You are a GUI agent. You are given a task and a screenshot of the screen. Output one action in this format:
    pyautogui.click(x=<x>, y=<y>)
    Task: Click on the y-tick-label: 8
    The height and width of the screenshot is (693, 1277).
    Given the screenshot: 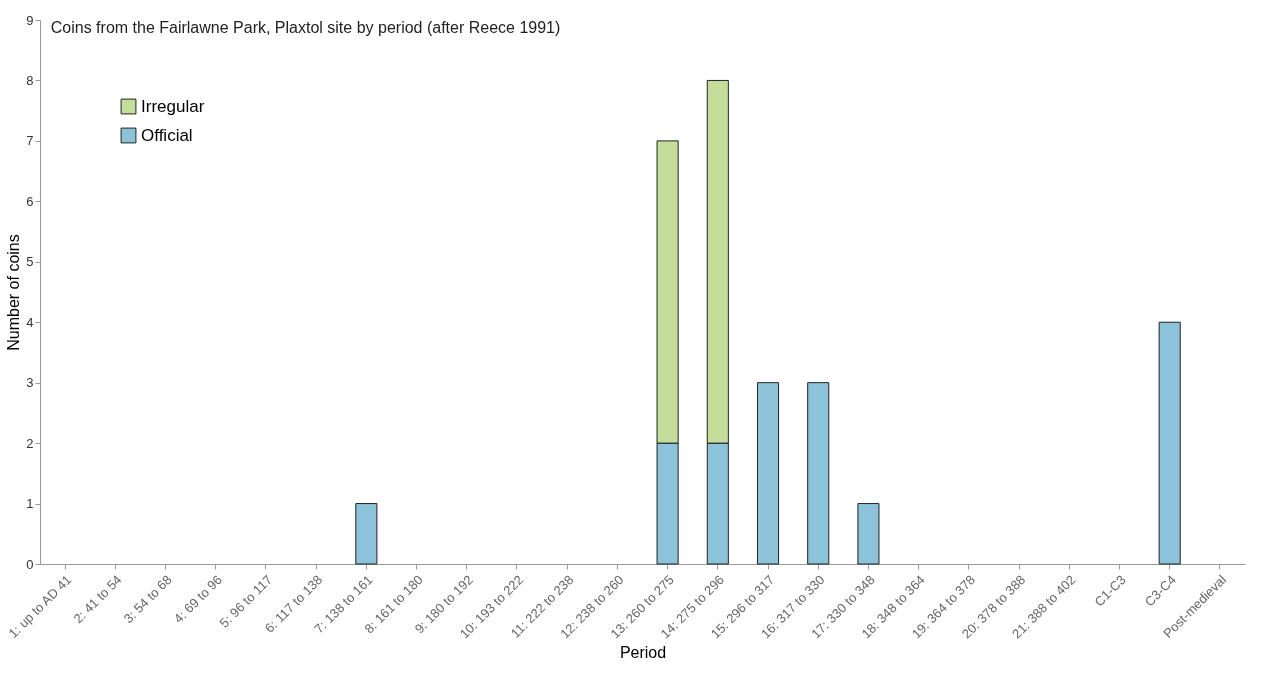 What is the action you would take?
    pyautogui.click(x=30, y=80)
    